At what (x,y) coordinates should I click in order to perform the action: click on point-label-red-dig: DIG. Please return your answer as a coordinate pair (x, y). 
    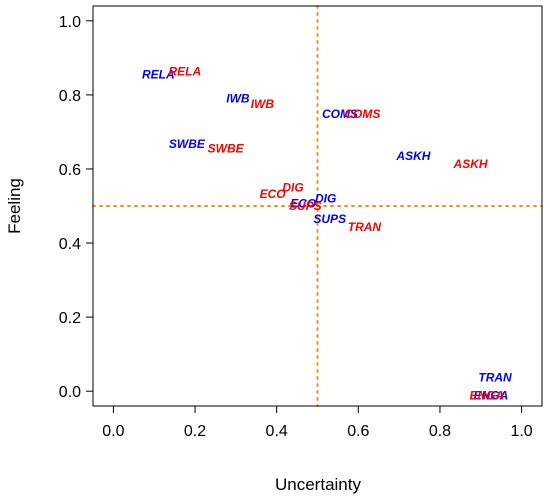
    Looking at the image, I should click on (292, 187).